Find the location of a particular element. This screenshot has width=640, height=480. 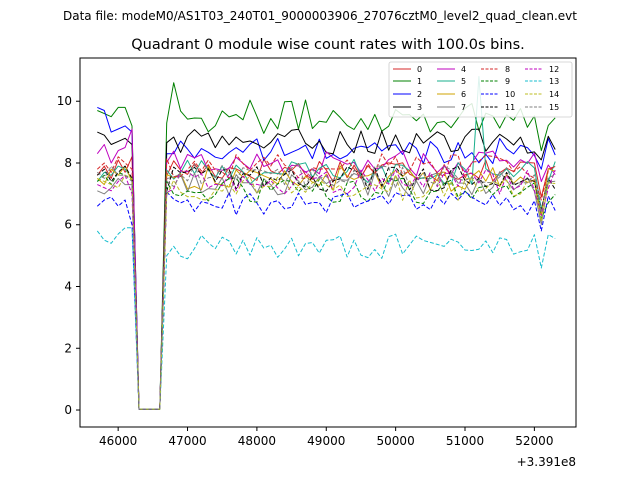

x-axis-ticks: 46000 47000 48000 49000 50000 51000 52000 is located at coordinates (326, 437).